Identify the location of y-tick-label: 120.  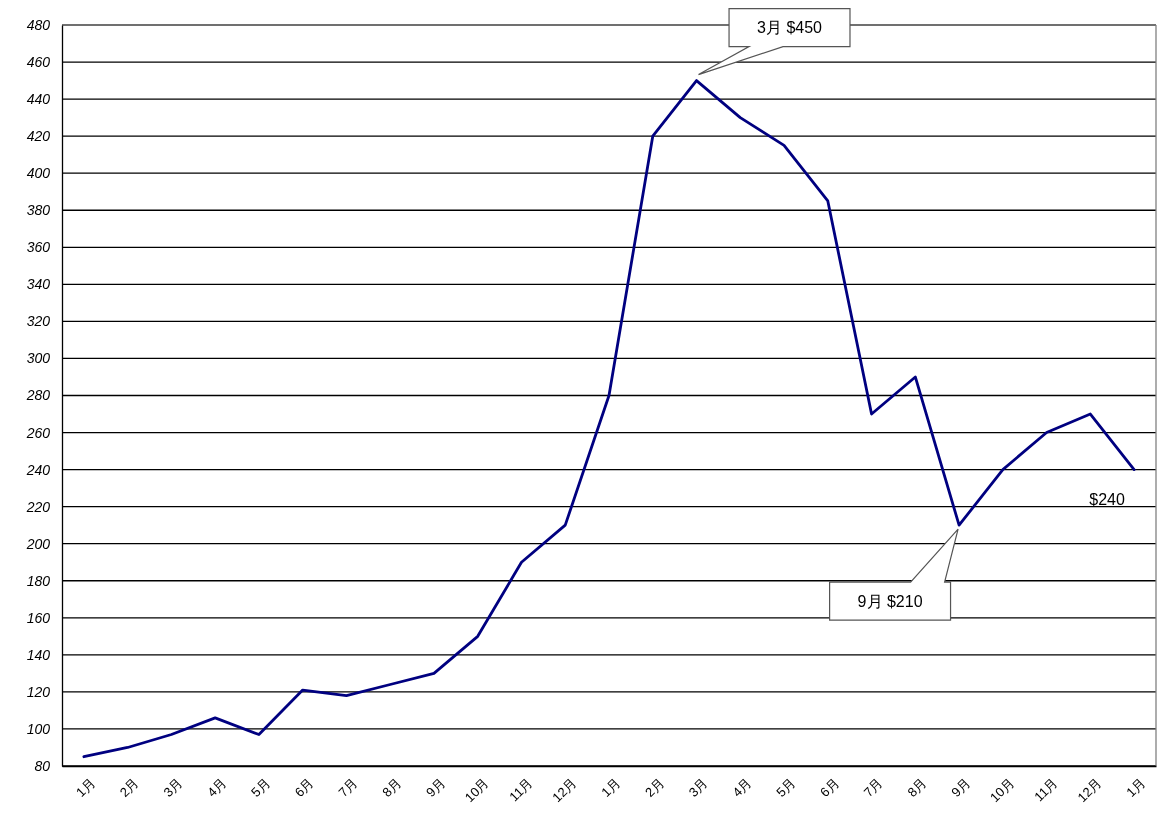
(38, 691).